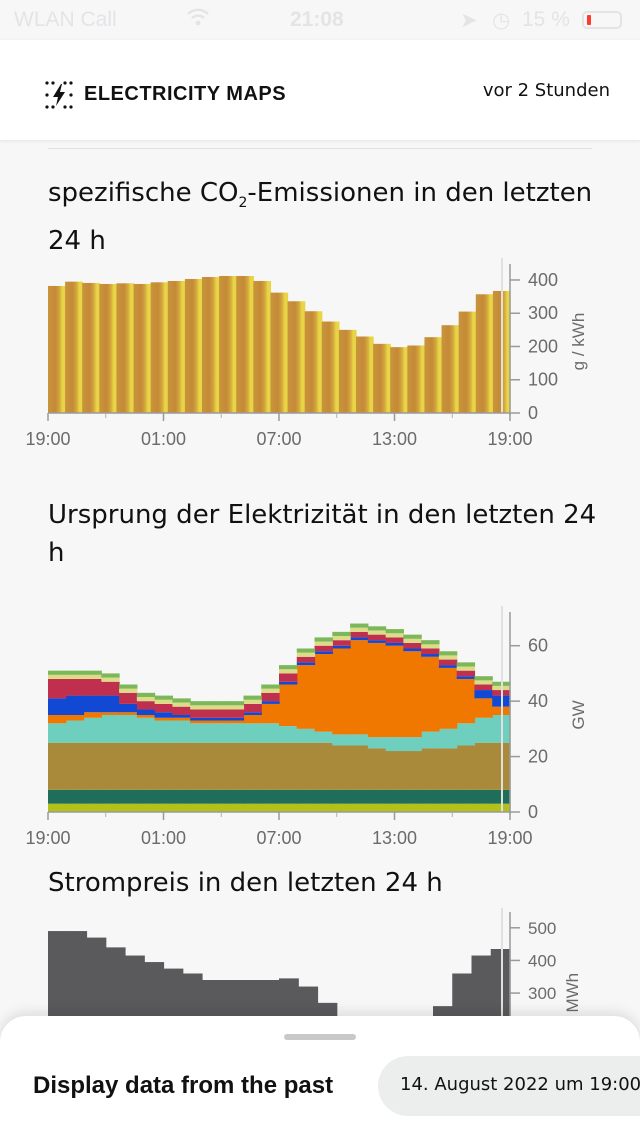  What do you see at coordinates (546, 90) in the screenshot?
I see `last-updated: vor 2 Stunden` at bounding box center [546, 90].